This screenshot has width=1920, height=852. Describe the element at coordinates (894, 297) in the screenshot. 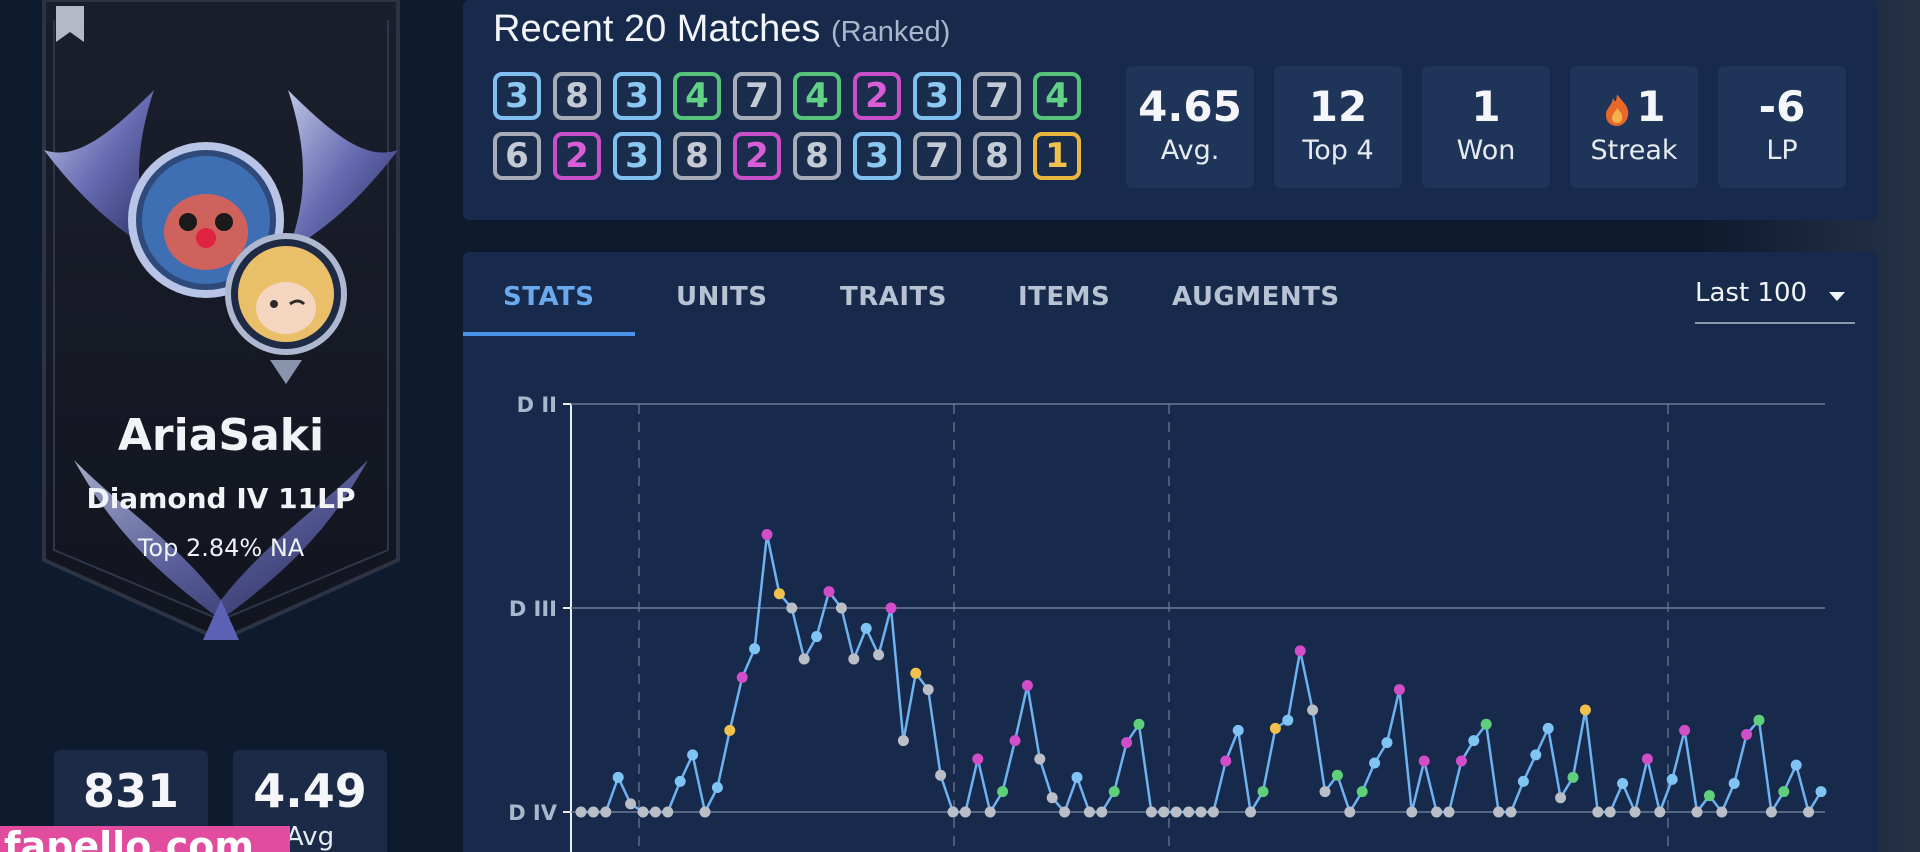

I see `tab-traits: TRAITS` at that location.